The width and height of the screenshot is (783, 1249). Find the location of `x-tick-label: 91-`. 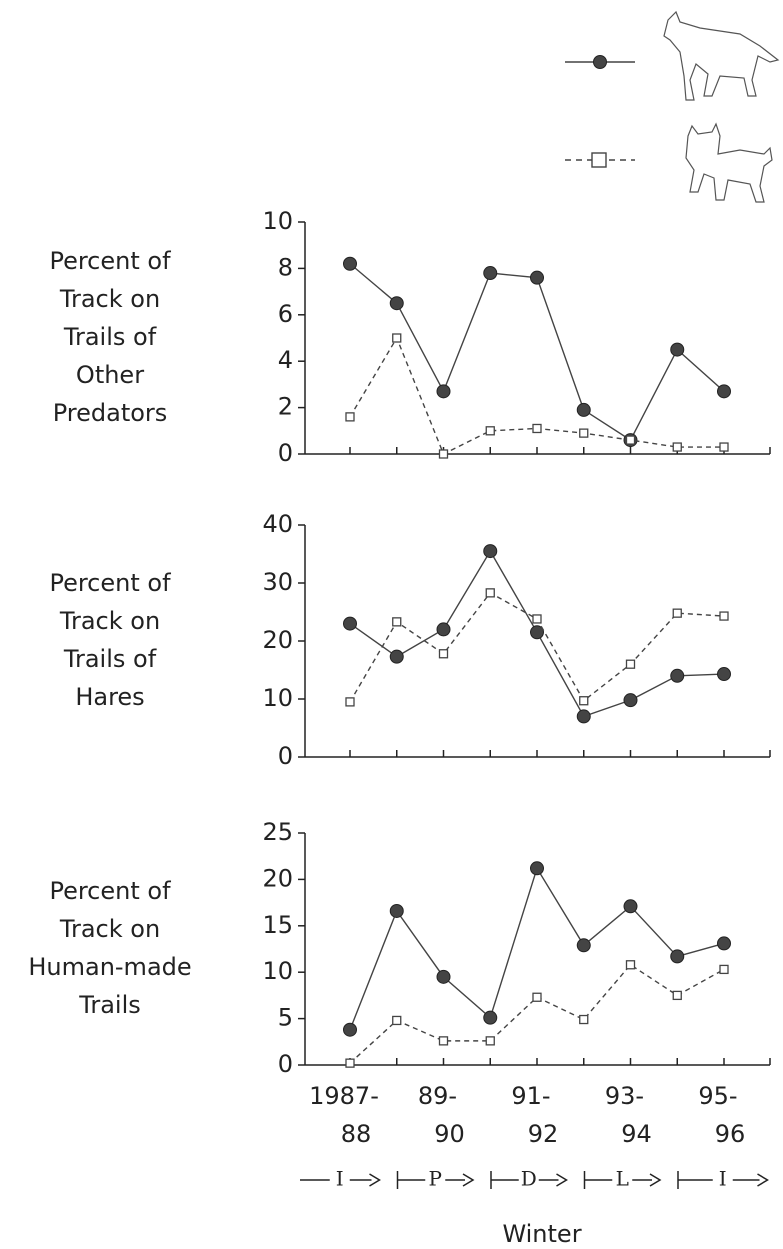

x-tick-label: 91- is located at coordinates (530, 1096).